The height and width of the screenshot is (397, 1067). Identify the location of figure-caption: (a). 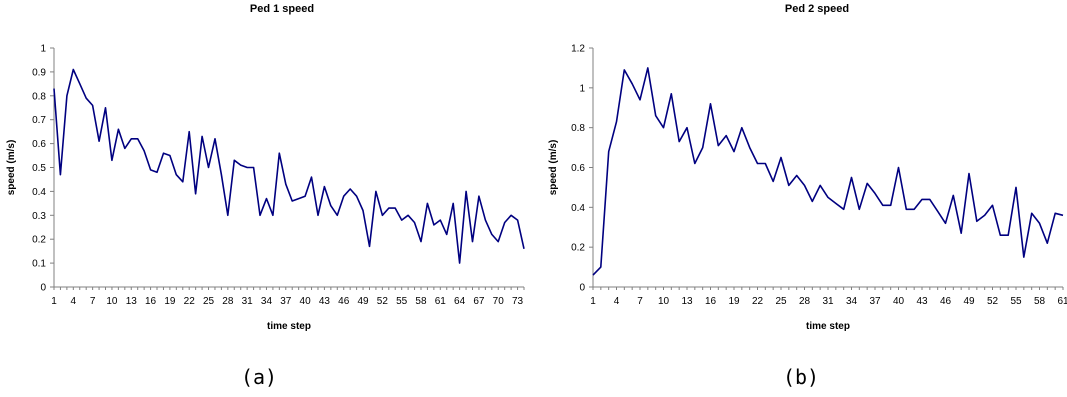
(259, 377).